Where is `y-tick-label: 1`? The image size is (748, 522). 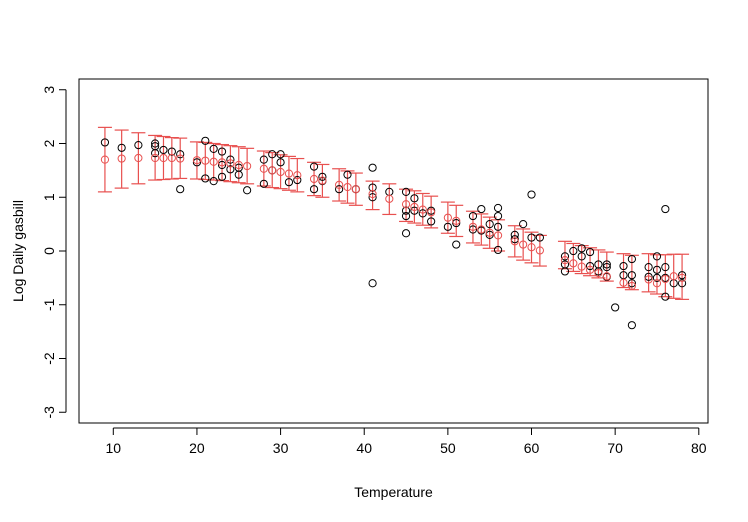
y-tick-label: 1 is located at coordinates (49, 197).